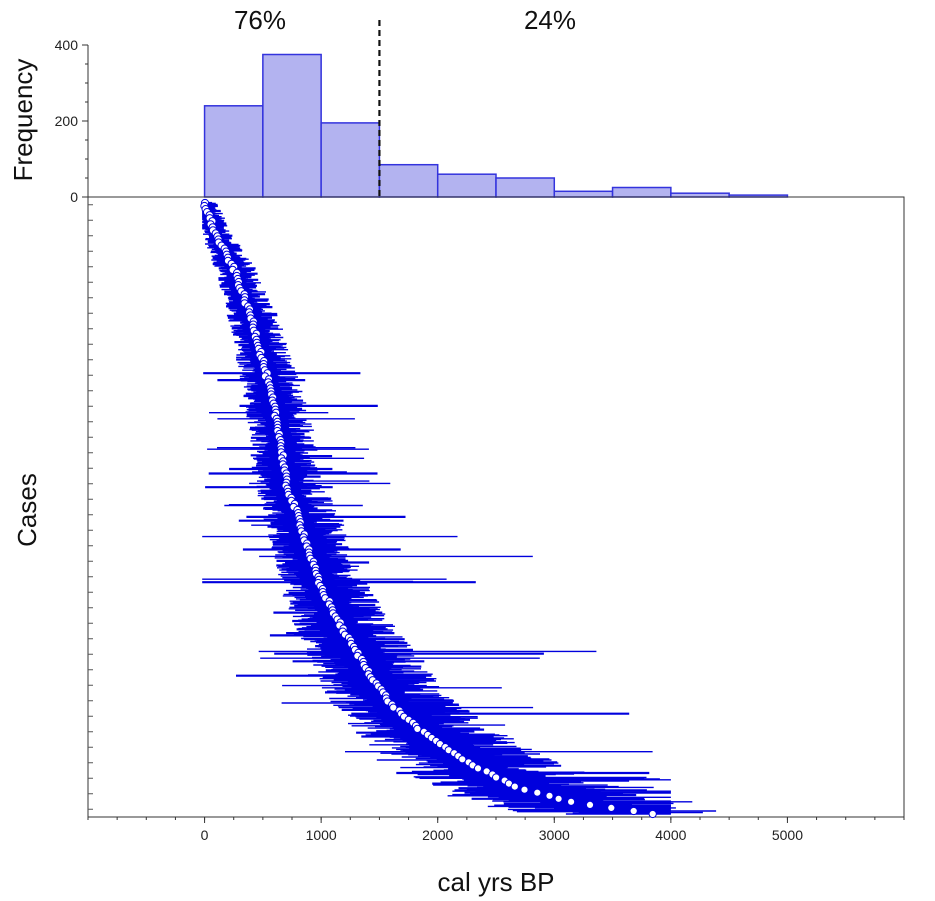 The image size is (935, 901). What do you see at coordinates (550, 20) in the screenshot?
I see `annotation-24: 24%` at bounding box center [550, 20].